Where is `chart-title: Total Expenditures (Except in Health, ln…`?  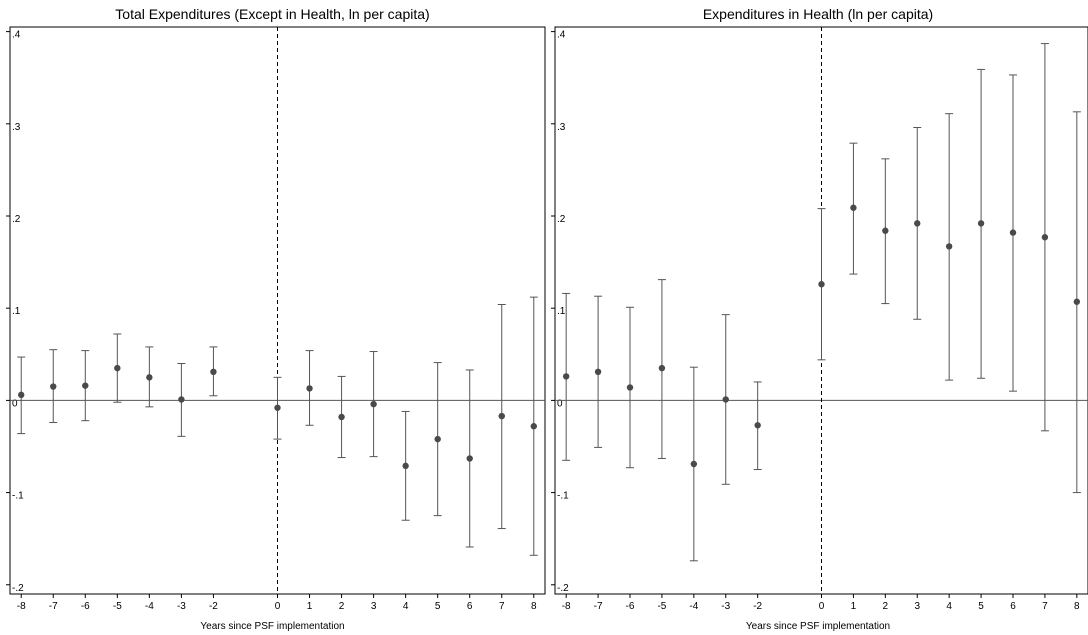
chart-title: Total Expenditures (Except in Health, ln… is located at coordinates (272, 14).